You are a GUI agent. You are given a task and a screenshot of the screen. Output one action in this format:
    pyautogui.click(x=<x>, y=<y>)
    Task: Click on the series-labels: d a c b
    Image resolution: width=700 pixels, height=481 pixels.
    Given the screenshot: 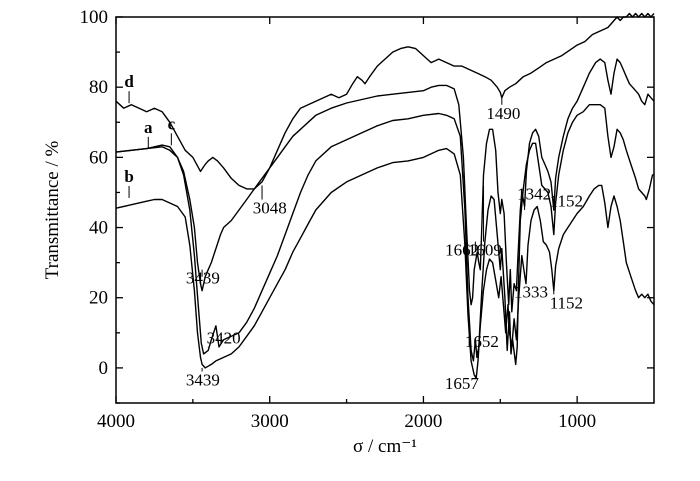 What is the action you would take?
    pyautogui.click(x=150, y=135)
    